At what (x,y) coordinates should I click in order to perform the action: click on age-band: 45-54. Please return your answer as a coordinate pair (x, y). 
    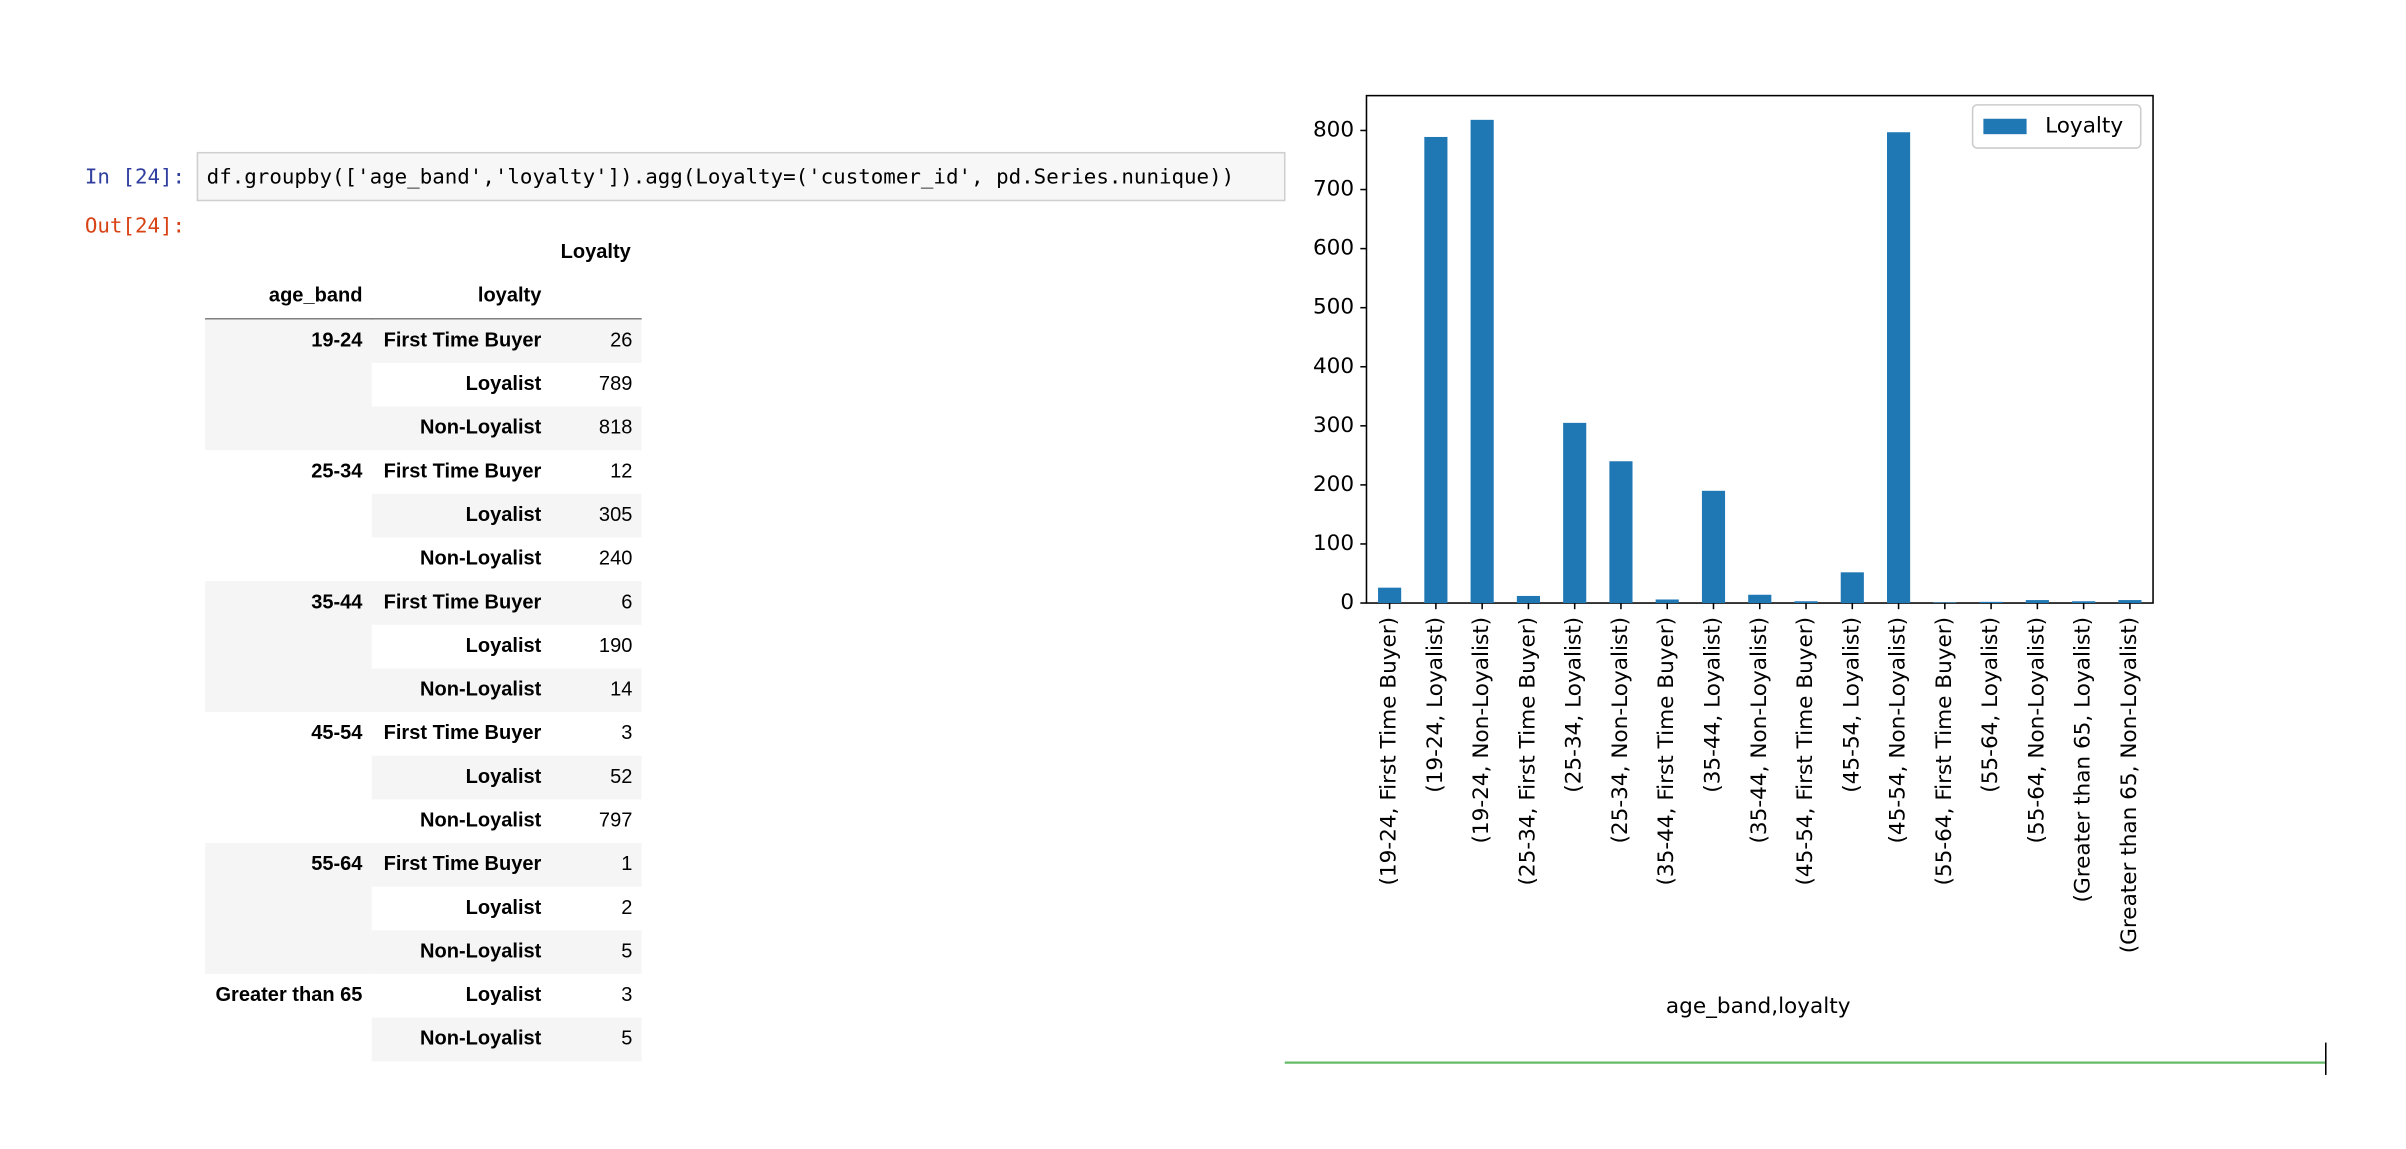
    Looking at the image, I should click on (337, 733).